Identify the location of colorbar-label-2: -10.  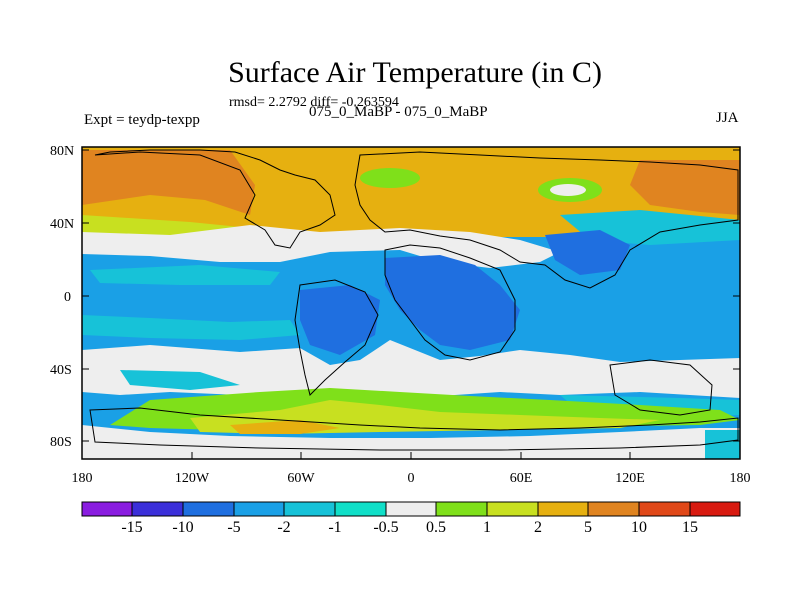
(182, 527).